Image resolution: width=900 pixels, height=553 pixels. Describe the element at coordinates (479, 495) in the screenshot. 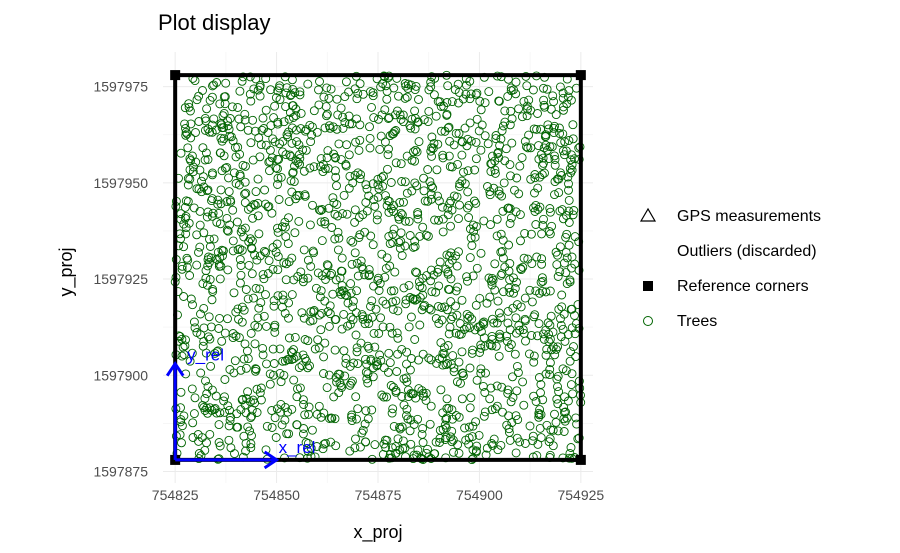

I see `x-tick-label: 754900` at that location.